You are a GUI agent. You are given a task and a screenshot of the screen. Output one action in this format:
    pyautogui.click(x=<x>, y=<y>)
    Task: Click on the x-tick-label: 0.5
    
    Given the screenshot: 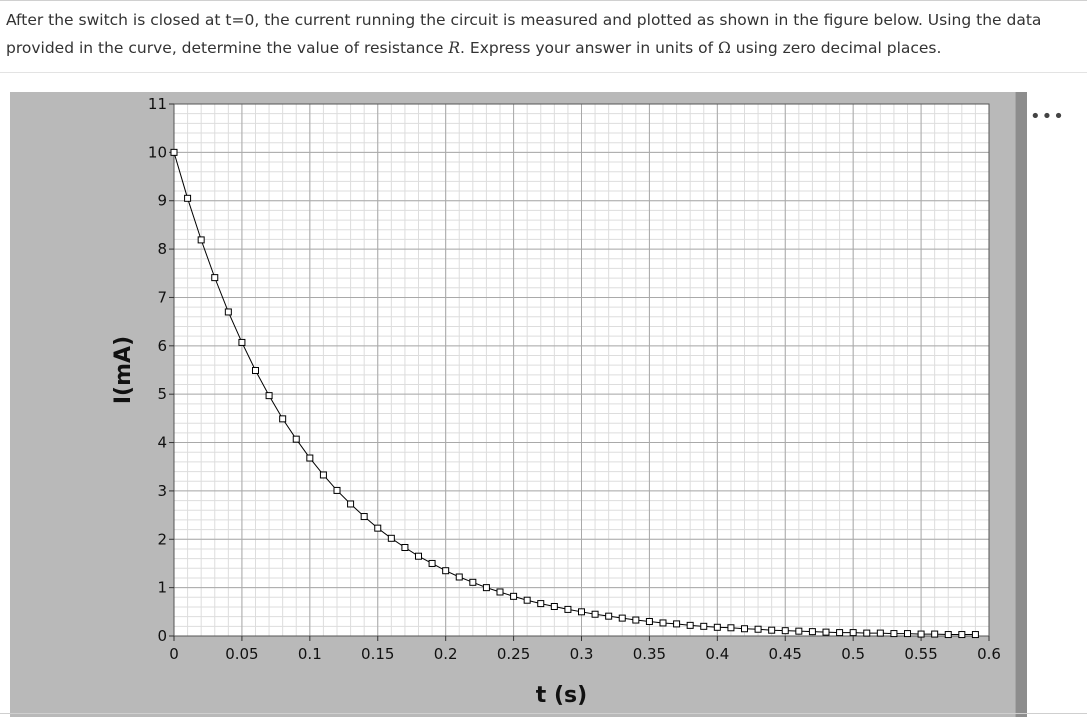 What is the action you would take?
    pyautogui.click(x=853, y=654)
    